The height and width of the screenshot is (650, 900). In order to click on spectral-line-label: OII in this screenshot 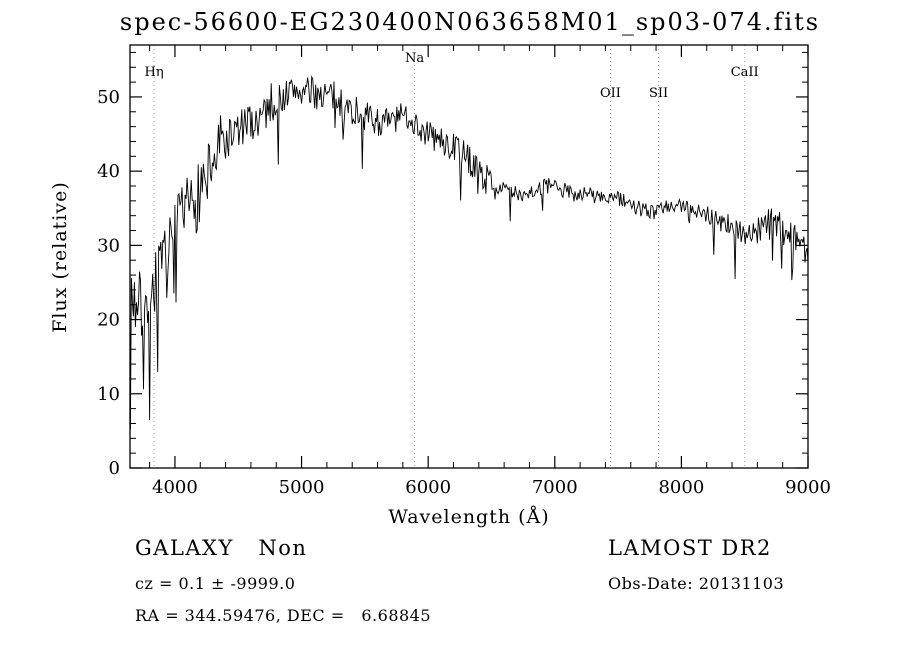, I will do `click(610, 93)`.